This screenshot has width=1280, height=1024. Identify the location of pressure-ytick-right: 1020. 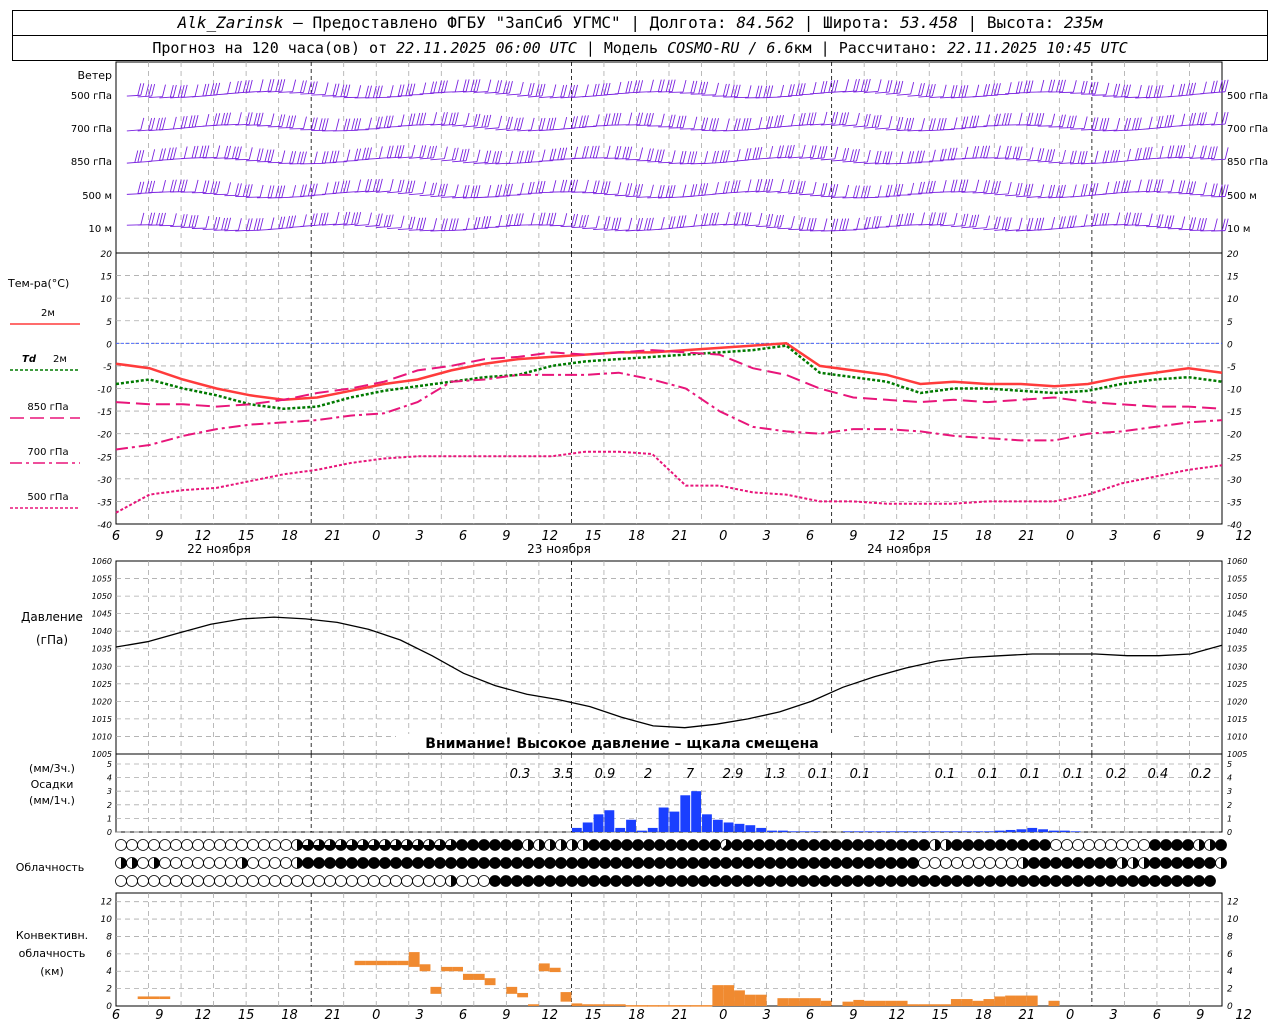
(1237, 701).